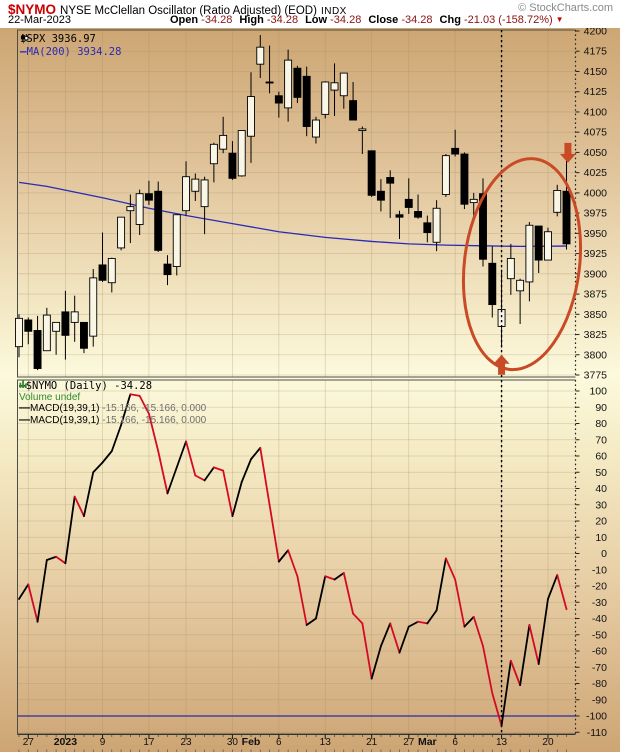  I want to click on osc-tick-label: 80, so click(601, 424).